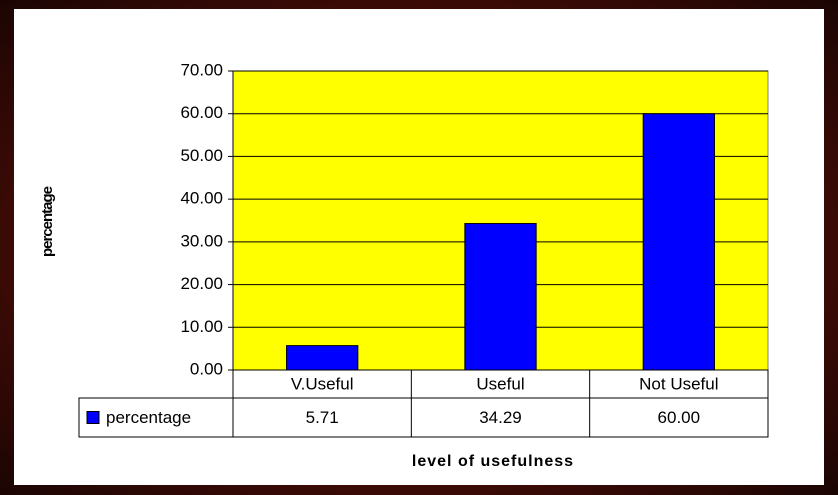 This screenshot has width=838, height=495. I want to click on legend-swatch, so click(93, 417).